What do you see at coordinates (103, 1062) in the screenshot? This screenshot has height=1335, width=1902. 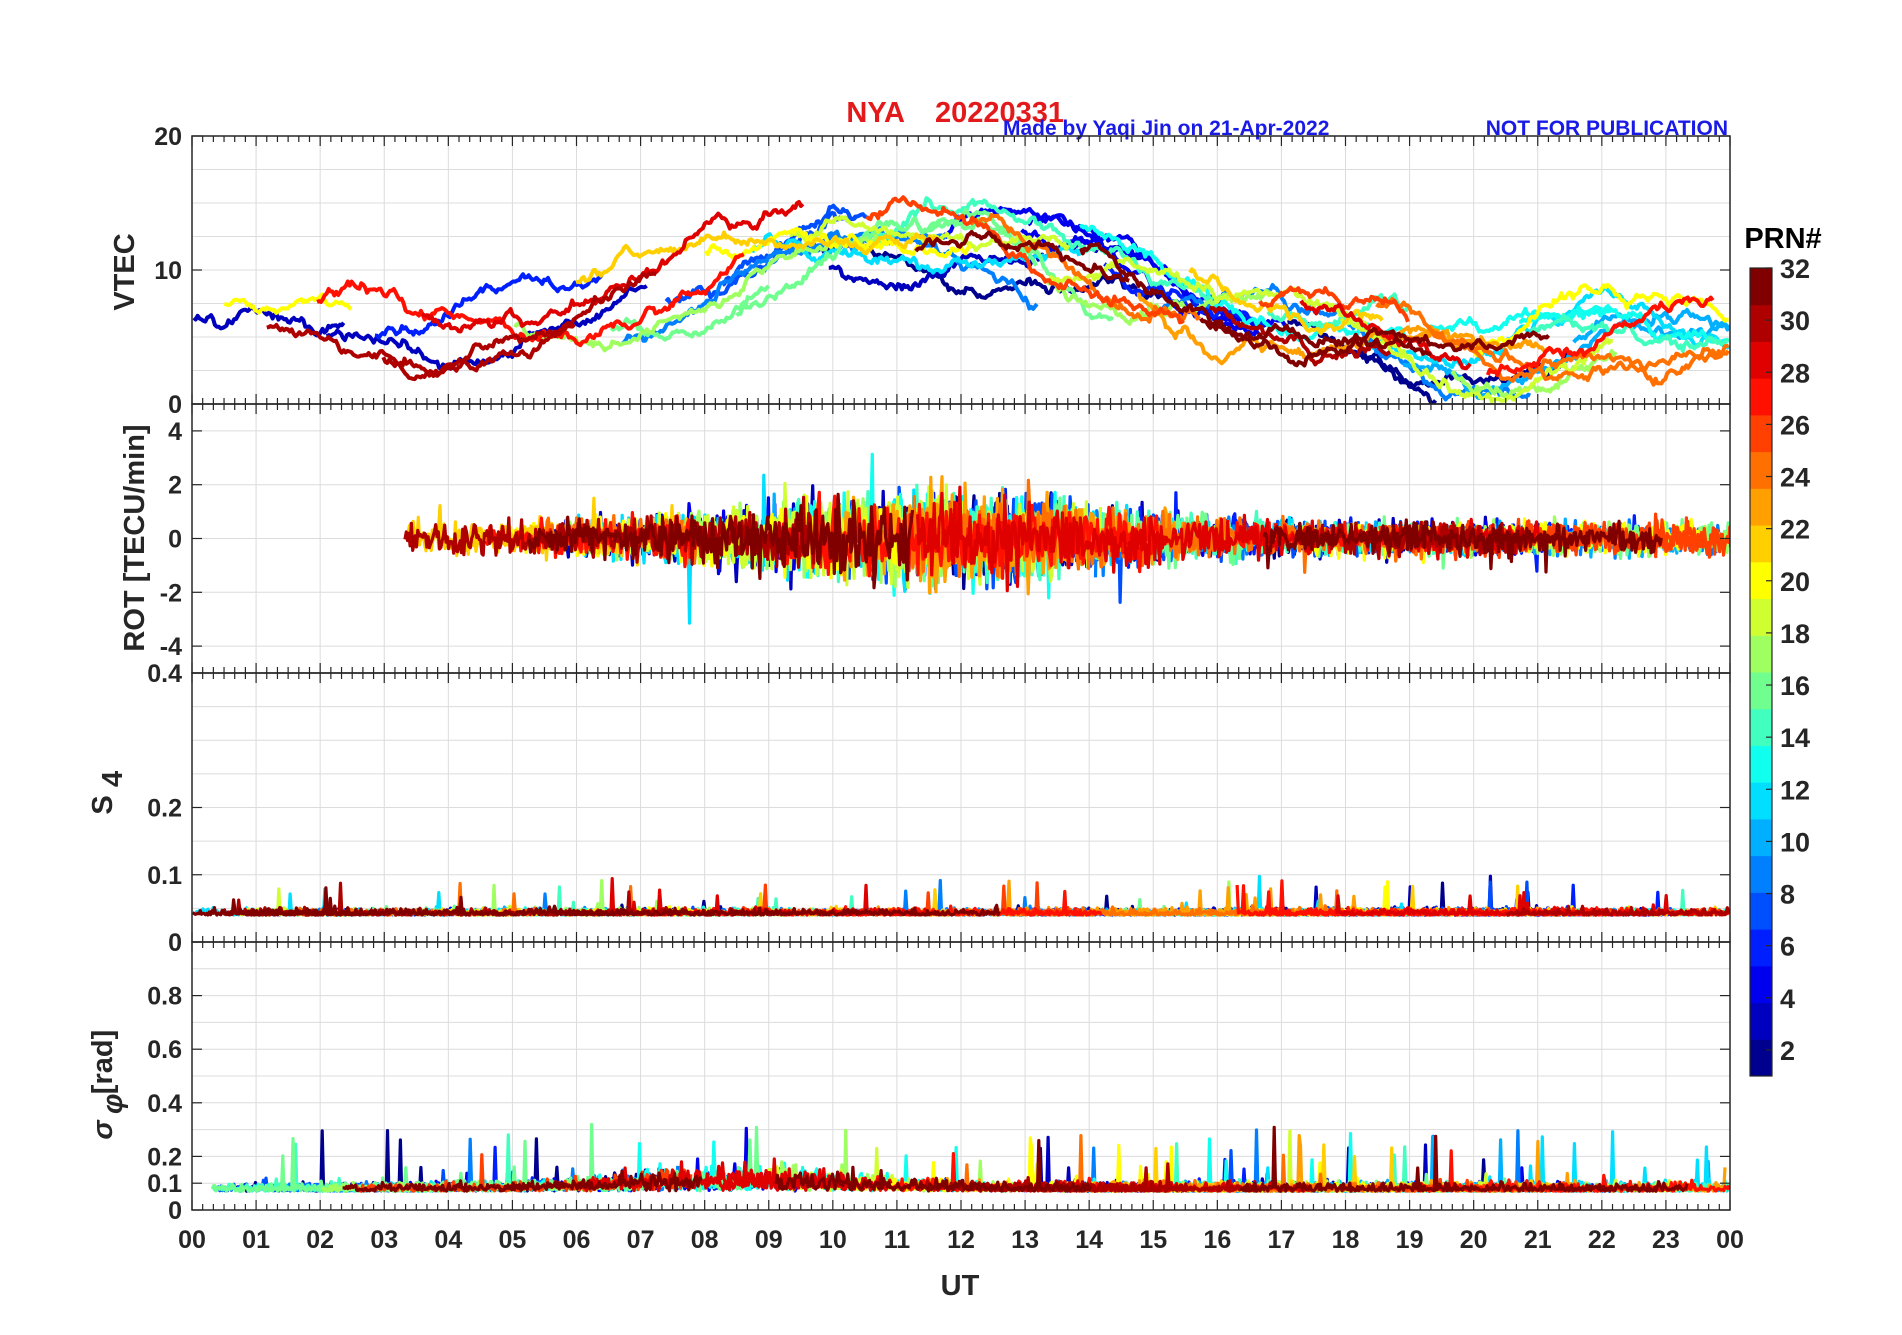 I see `sigphi-ylabel-unit: [rad]` at bounding box center [103, 1062].